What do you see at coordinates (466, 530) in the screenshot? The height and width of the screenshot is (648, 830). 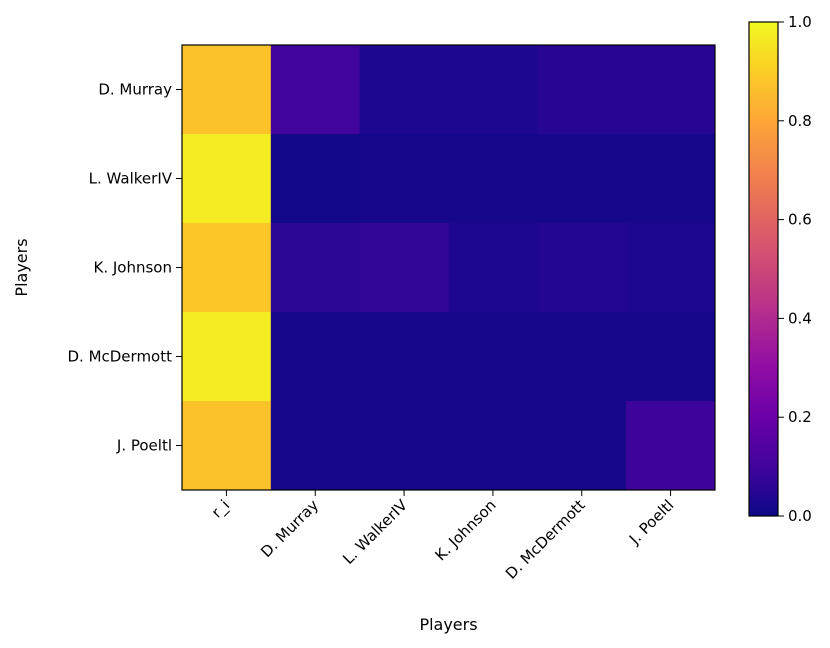 I see `x-tick-label: K. Johnson` at bounding box center [466, 530].